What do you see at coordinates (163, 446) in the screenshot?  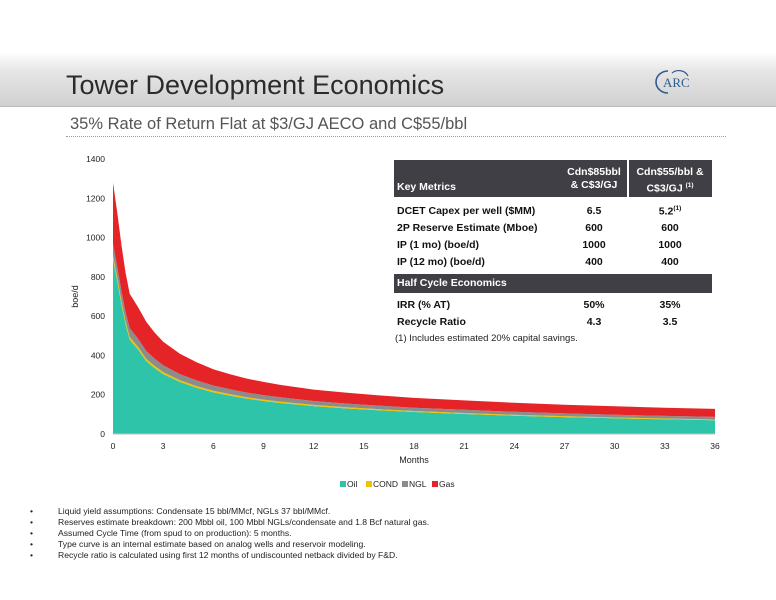 I see `x-tick-label: 3` at bounding box center [163, 446].